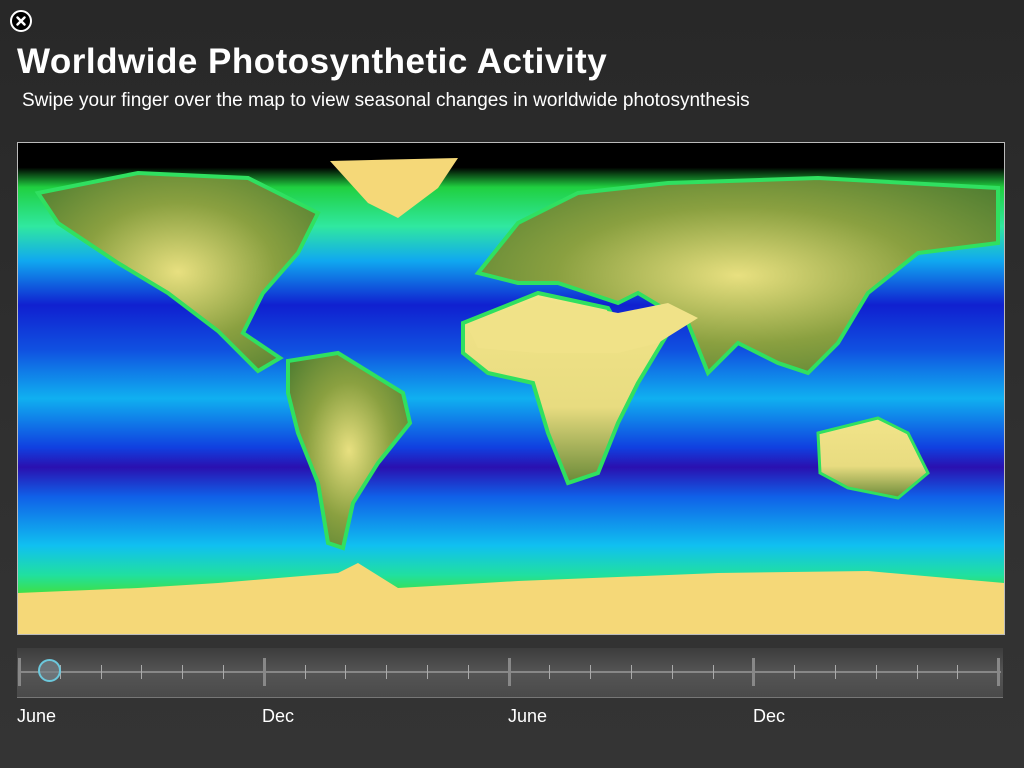  What do you see at coordinates (511, 598) in the screenshot?
I see `antarctica` at bounding box center [511, 598].